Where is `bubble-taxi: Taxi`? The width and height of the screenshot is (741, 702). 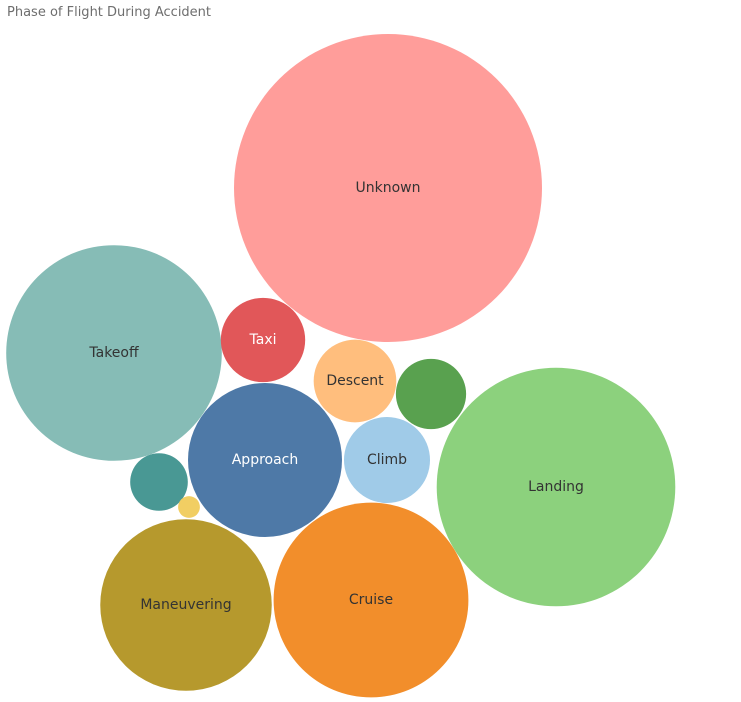 bubble-taxi: Taxi is located at coordinates (263, 340).